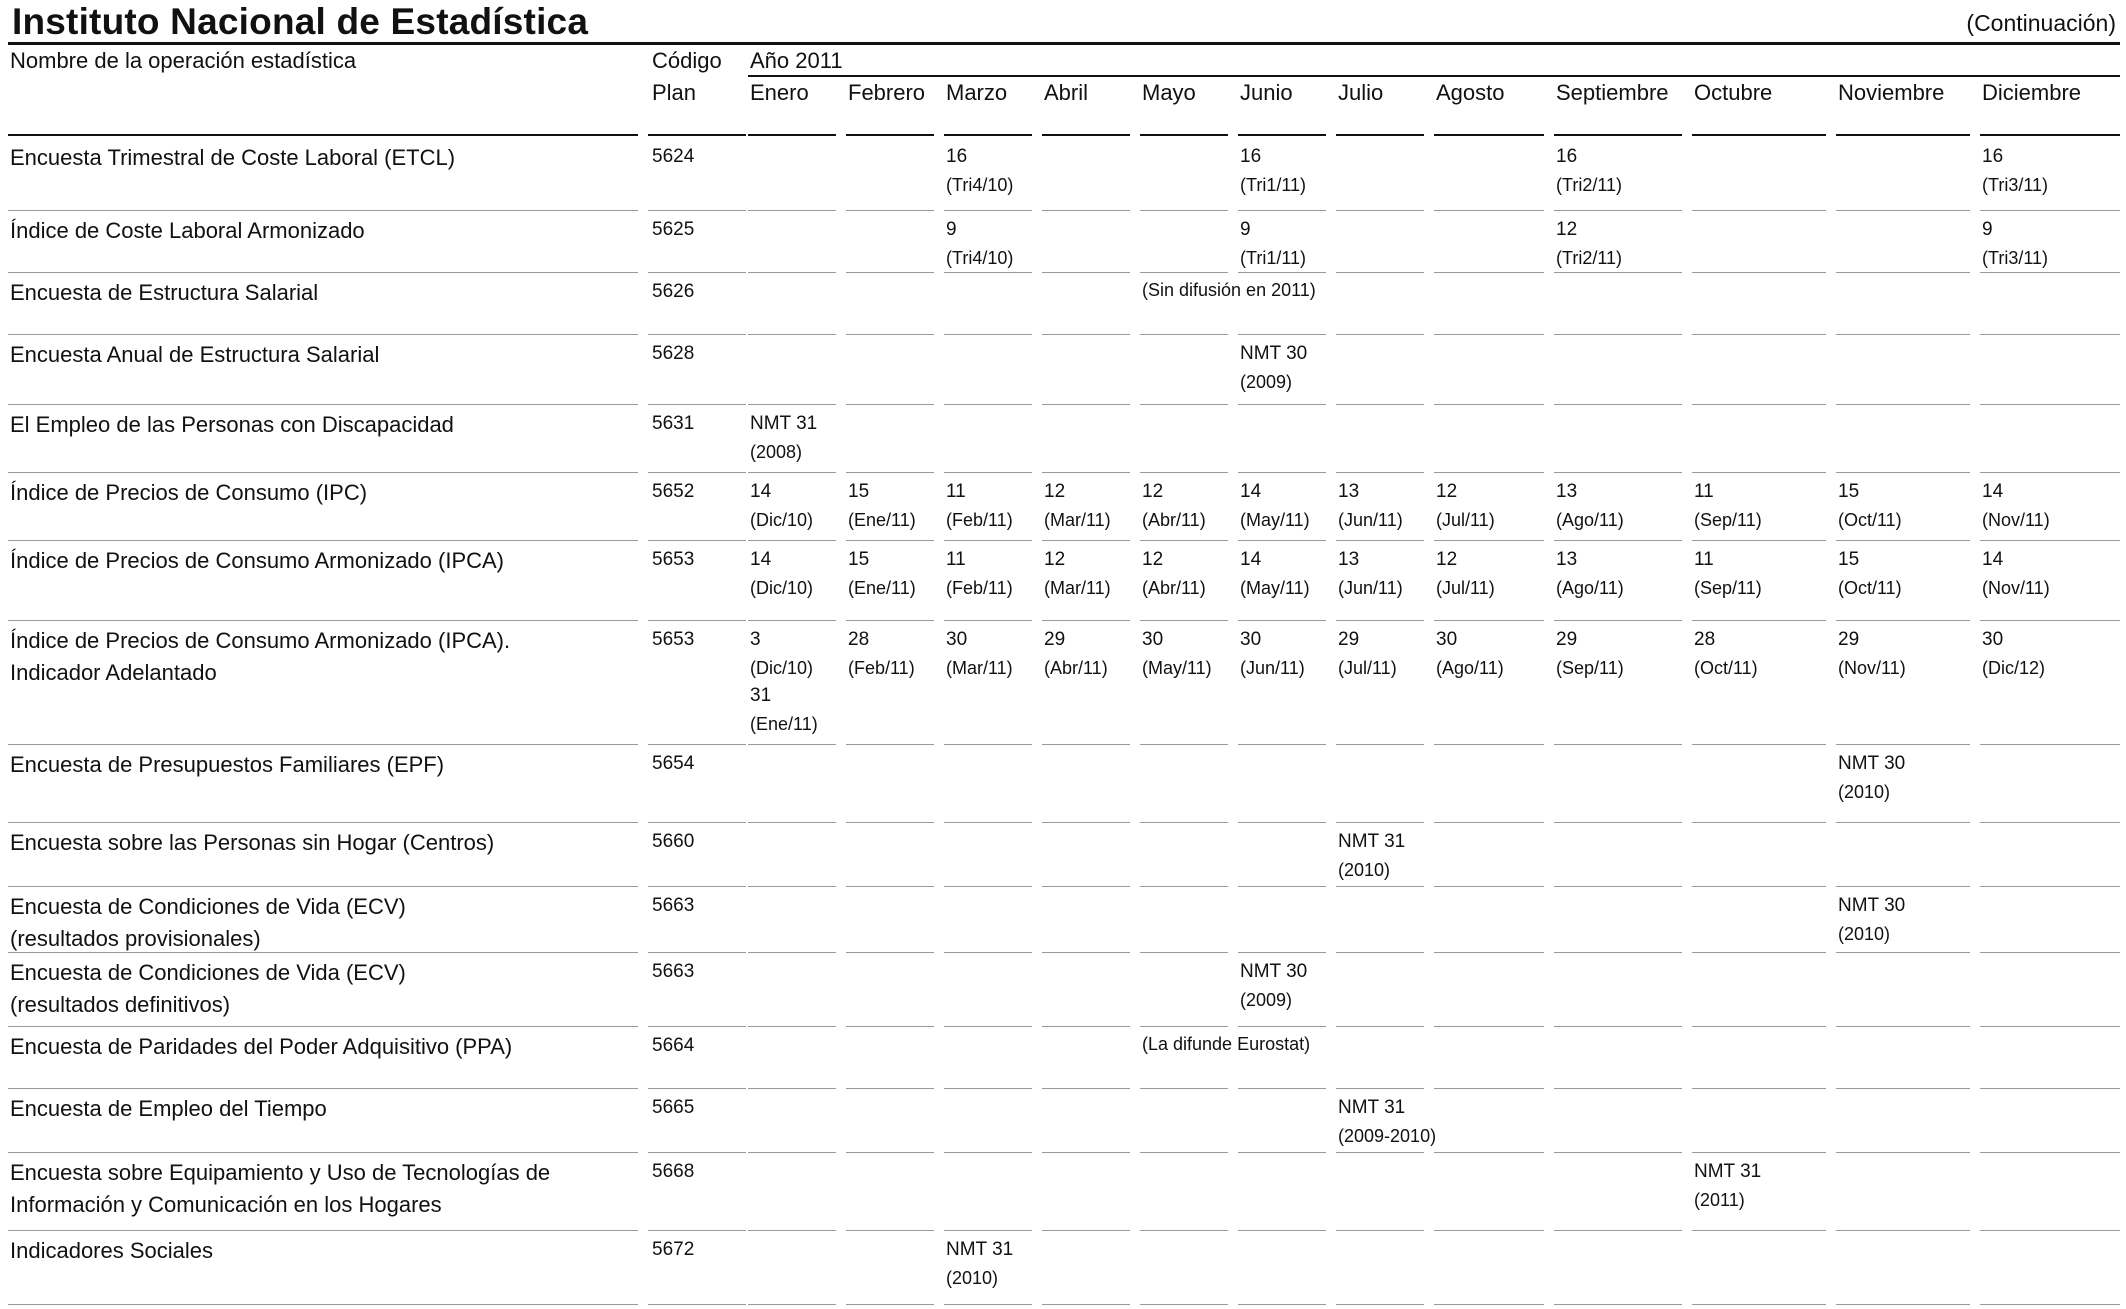  What do you see at coordinates (673, 841) in the screenshot?
I see `plan-code: 5660` at bounding box center [673, 841].